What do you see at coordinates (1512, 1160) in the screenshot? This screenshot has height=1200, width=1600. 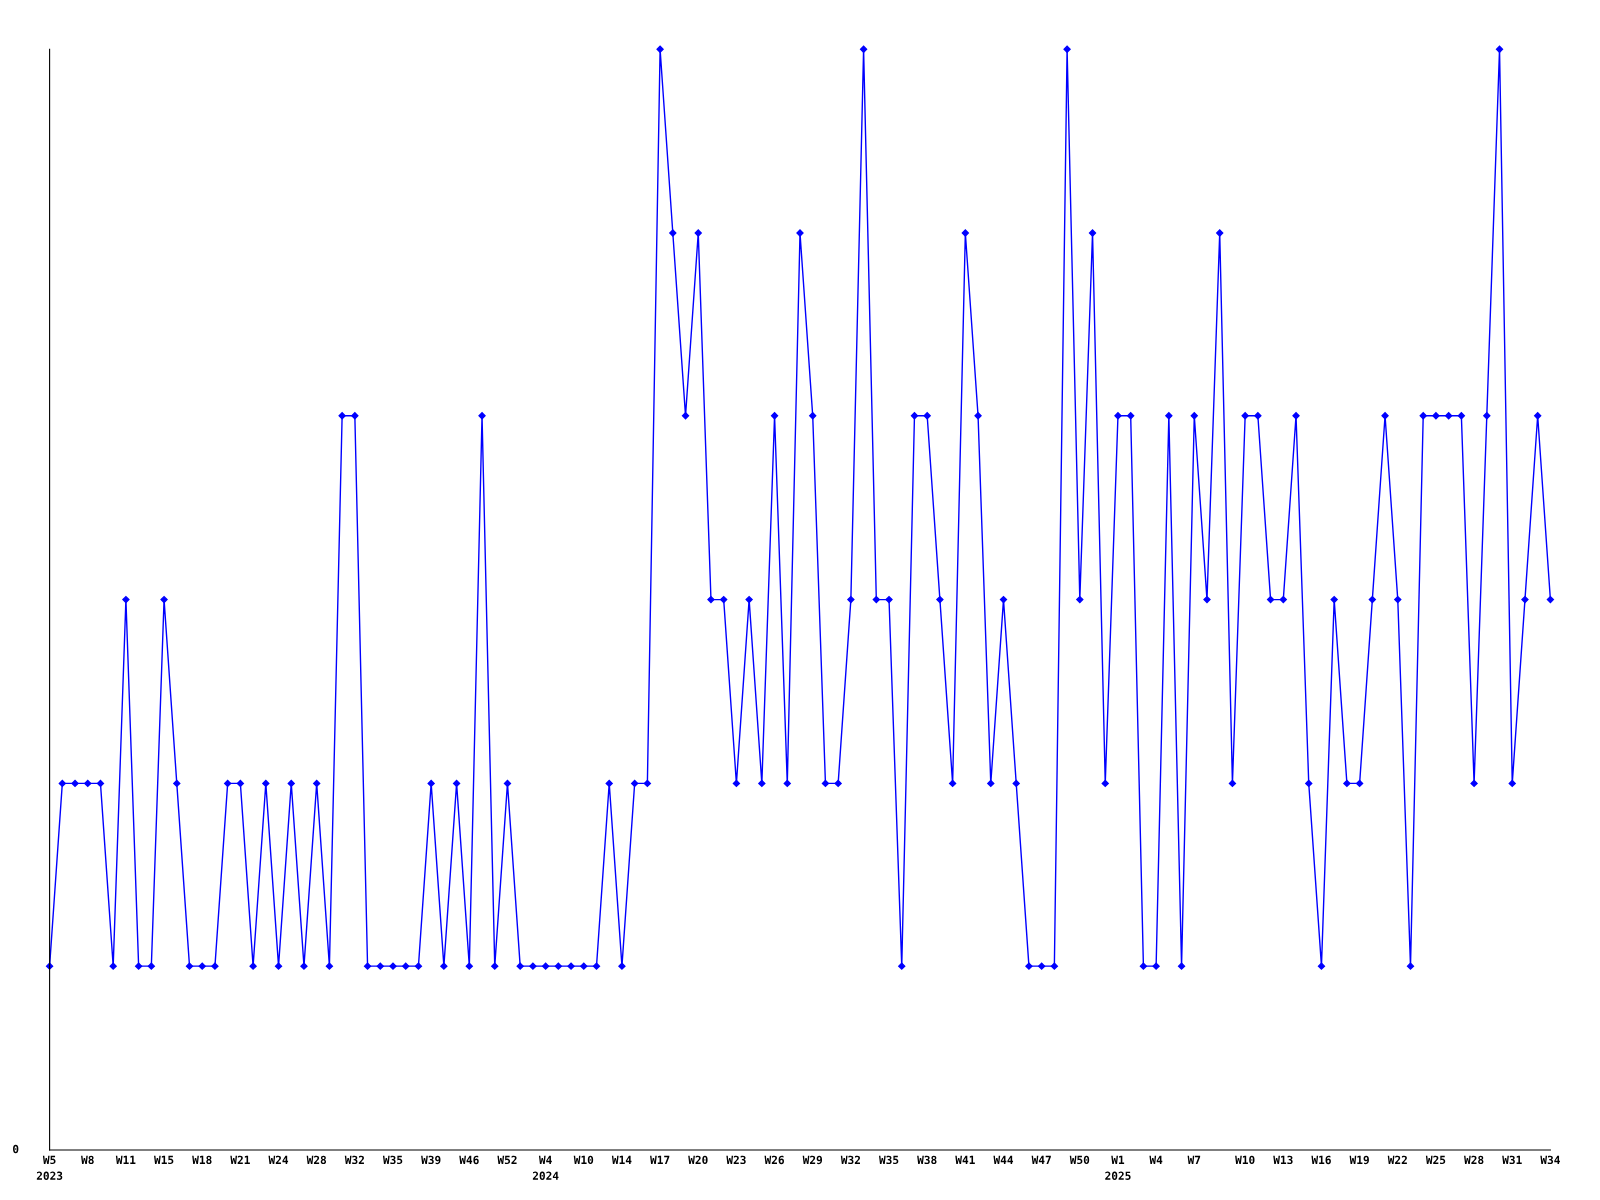 I see `x-tick-label: W31` at bounding box center [1512, 1160].